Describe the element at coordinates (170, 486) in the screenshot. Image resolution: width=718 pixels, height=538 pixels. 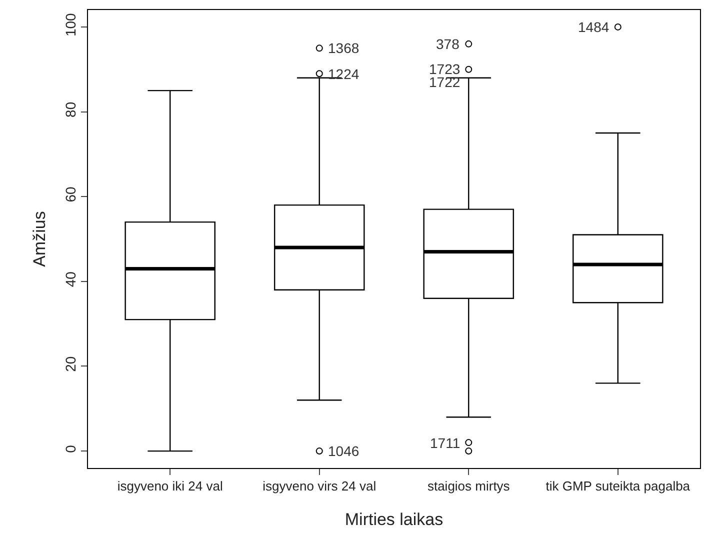
I see `x-tick-label: isgyveno iki 24 val` at that location.